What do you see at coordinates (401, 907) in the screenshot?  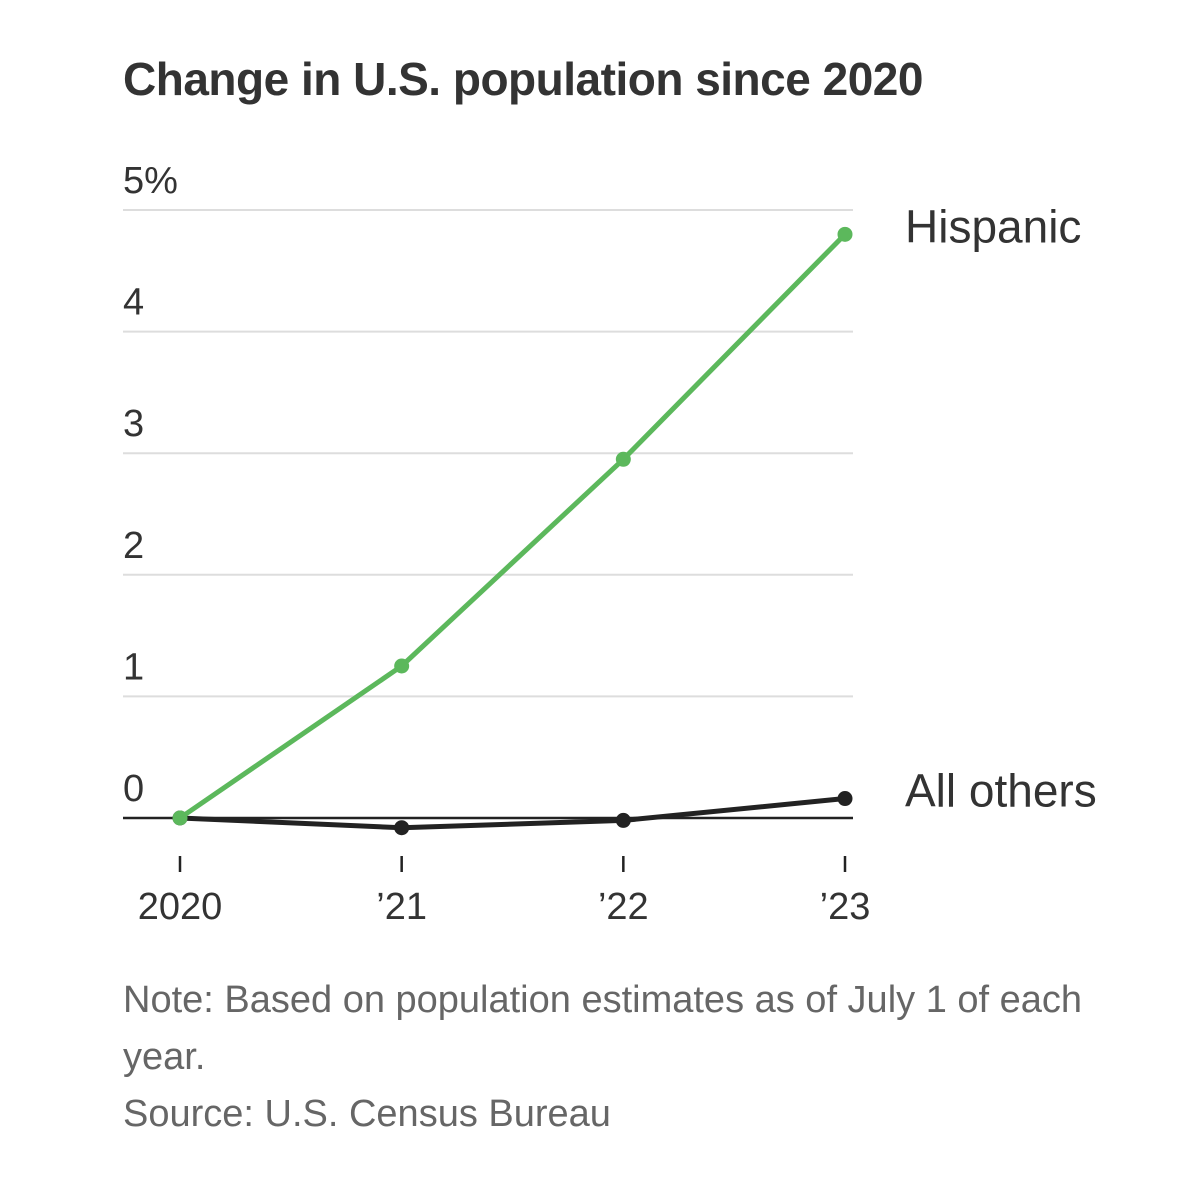 I see `x-tick-label: ’21` at bounding box center [401, 907].